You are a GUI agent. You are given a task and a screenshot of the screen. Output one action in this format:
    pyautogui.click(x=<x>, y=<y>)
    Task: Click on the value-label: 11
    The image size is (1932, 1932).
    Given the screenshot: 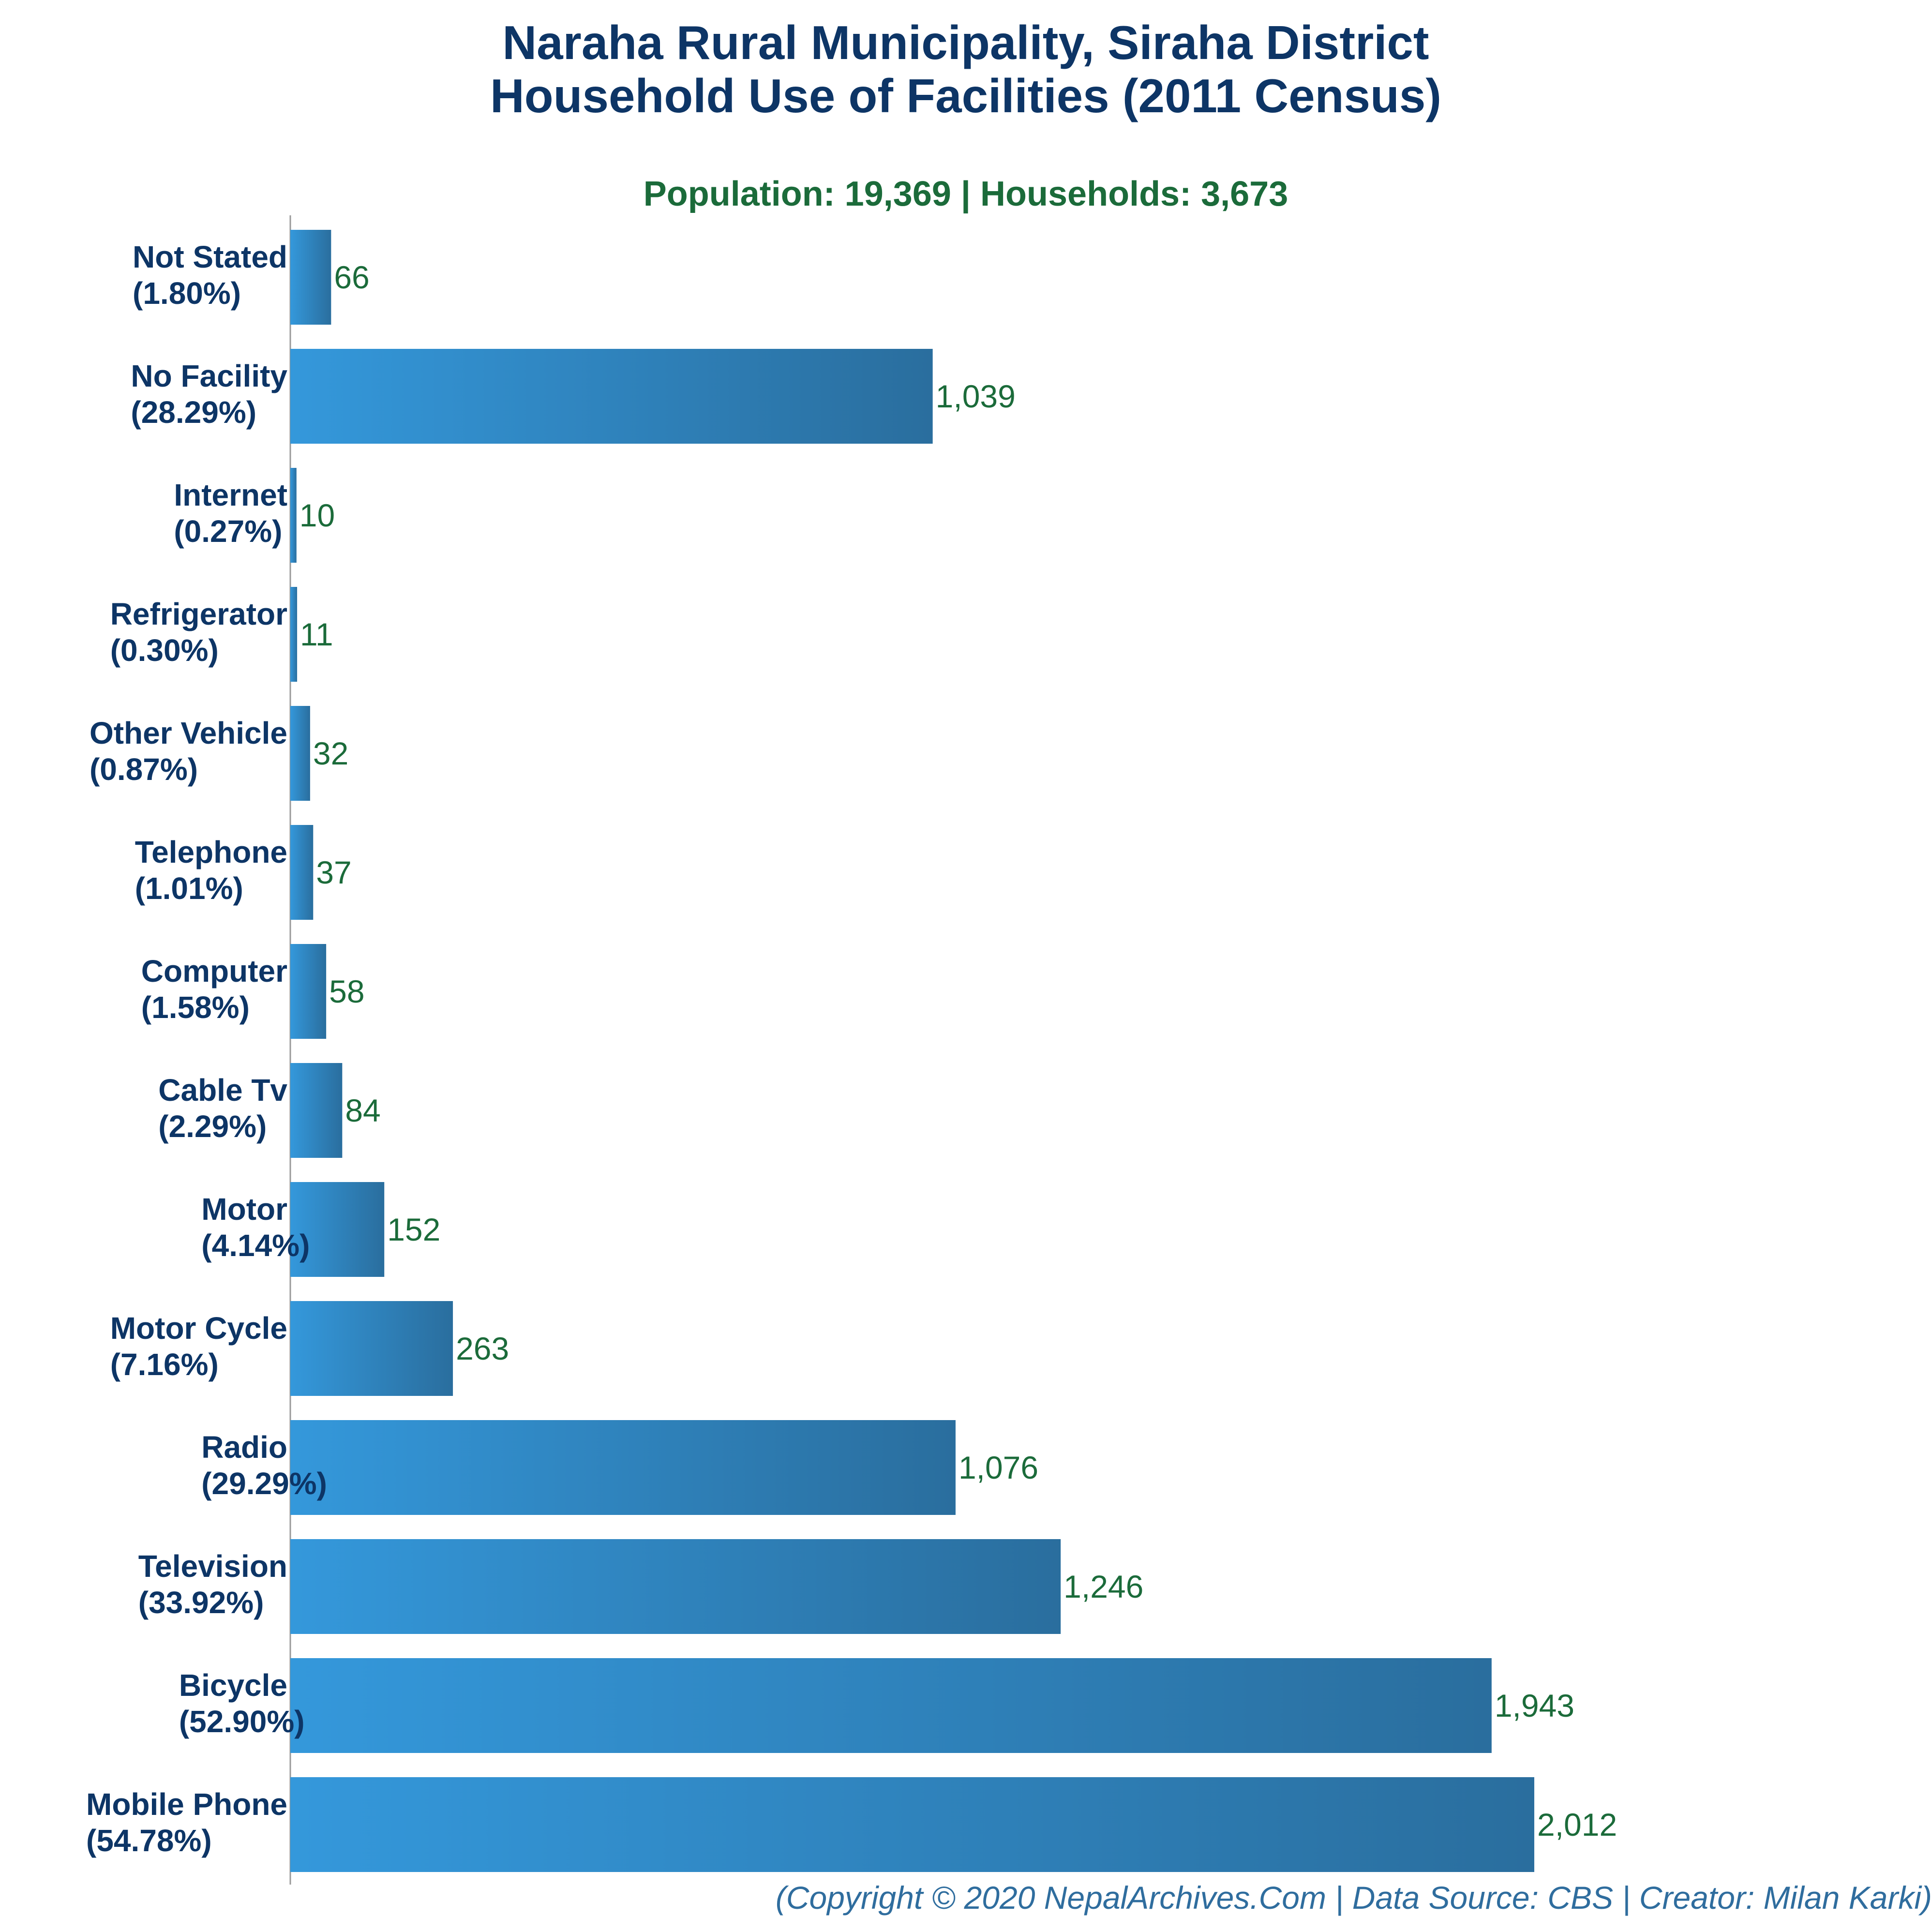 What is the action you would take?
    pyautogui.click(x=316, y=634)
    